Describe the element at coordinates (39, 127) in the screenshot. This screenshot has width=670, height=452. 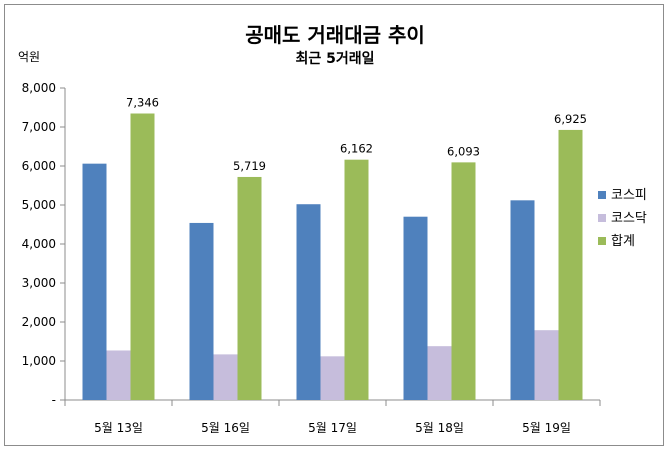
I see `y-tick-label: 7,000` at that location.